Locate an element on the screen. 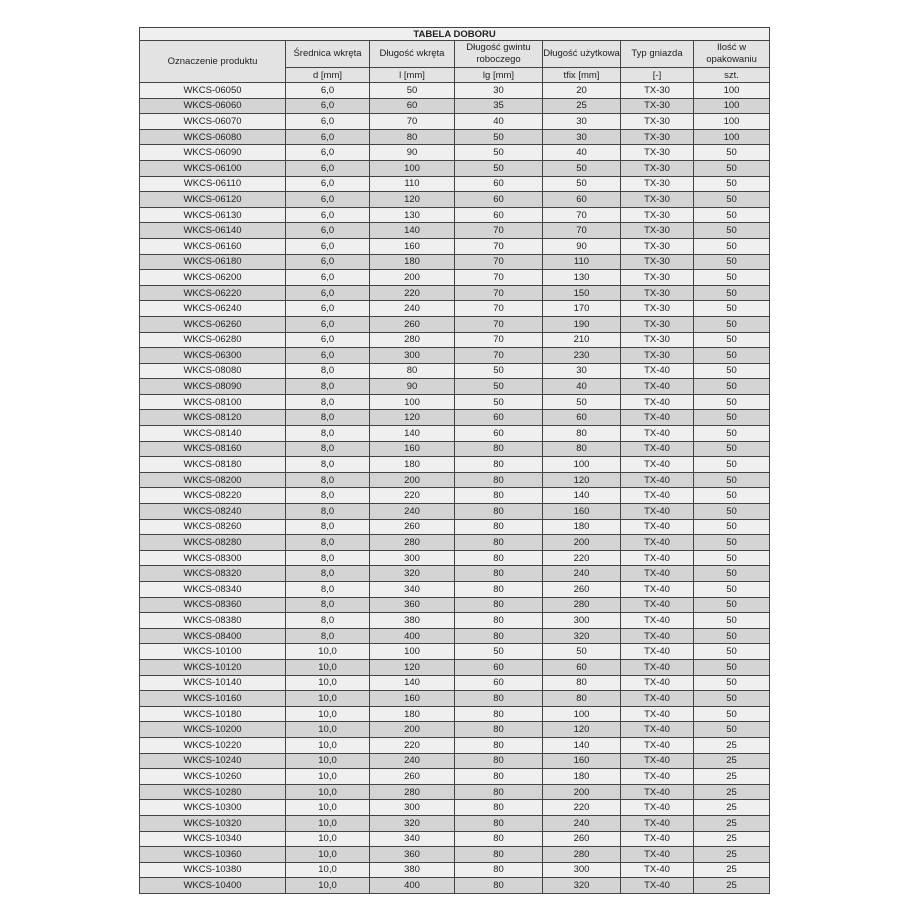 The image size is (899, 900). cell-product-code: WKCS-08160 is located at coordinates (212, 449).